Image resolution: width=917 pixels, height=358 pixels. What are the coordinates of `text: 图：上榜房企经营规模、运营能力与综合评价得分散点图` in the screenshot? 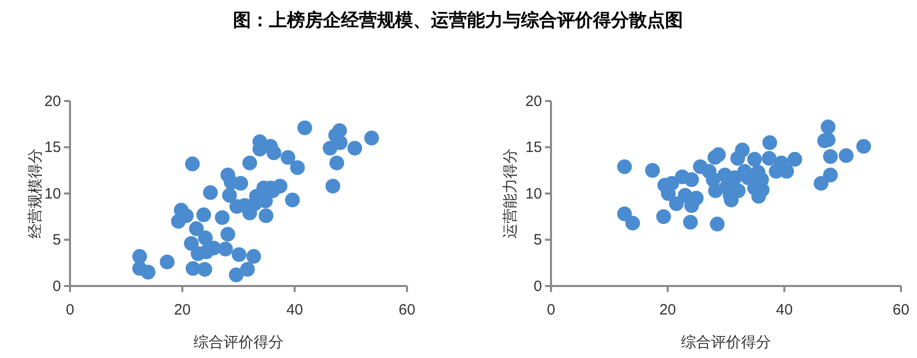 It's located at (458, 20).